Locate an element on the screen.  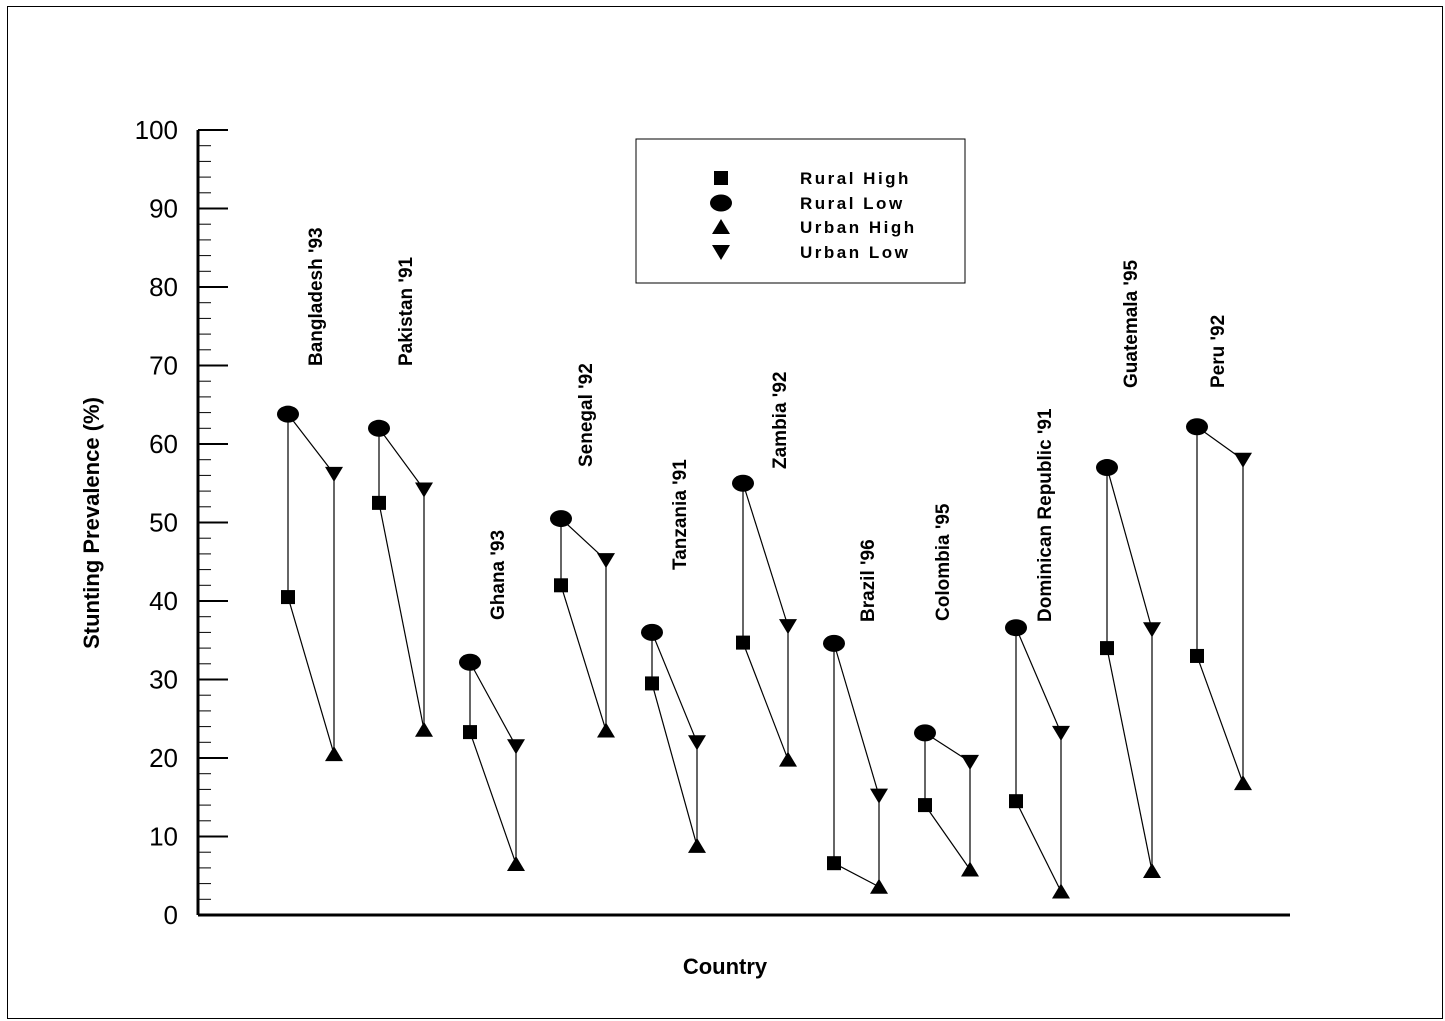
y-axis-title: Stunting Prevalence (%) is located at coordinates (91, 523).